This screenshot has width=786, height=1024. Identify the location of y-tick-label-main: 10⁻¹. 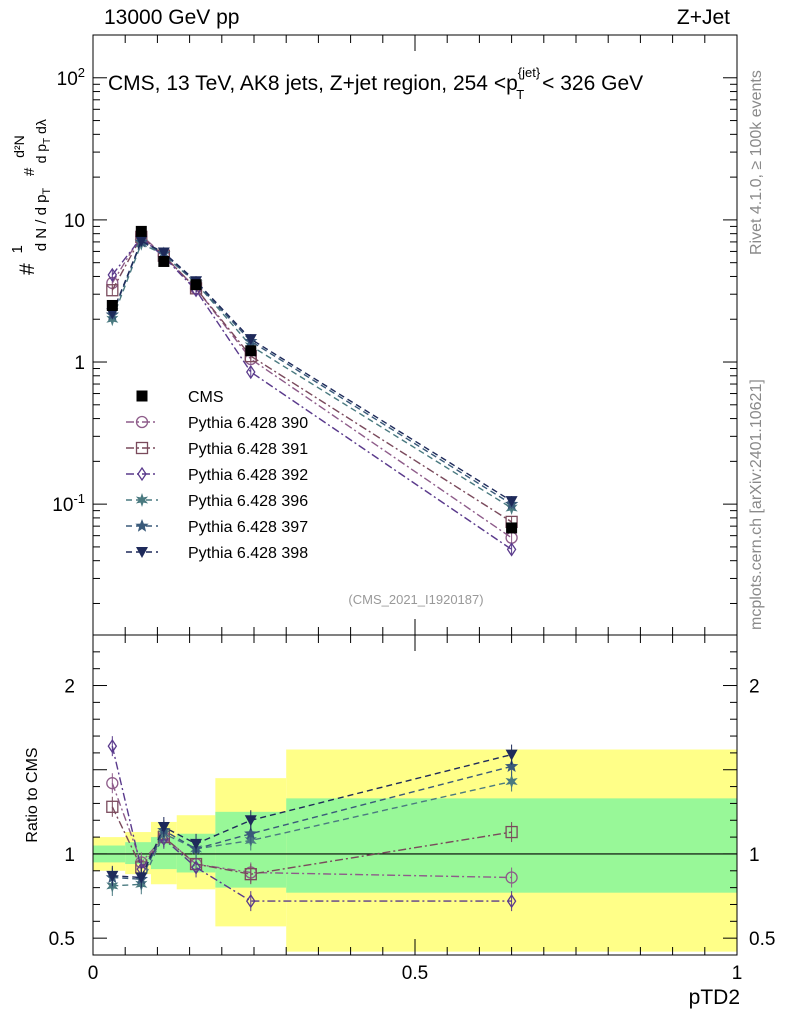
(68, 503).